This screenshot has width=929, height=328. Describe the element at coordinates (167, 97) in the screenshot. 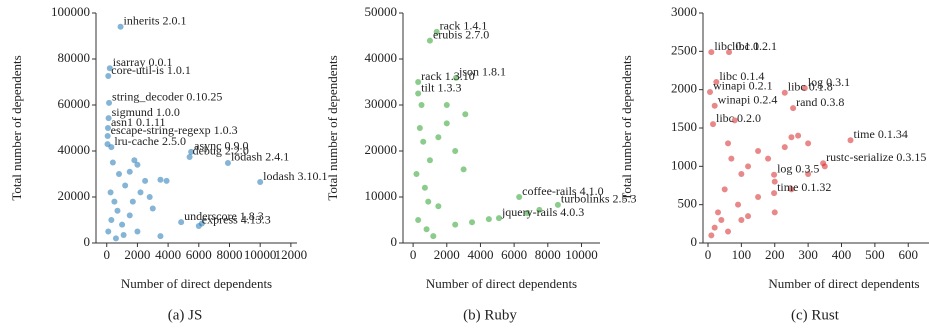

I see `point-label: string_decoder 0.10.25` at that location.